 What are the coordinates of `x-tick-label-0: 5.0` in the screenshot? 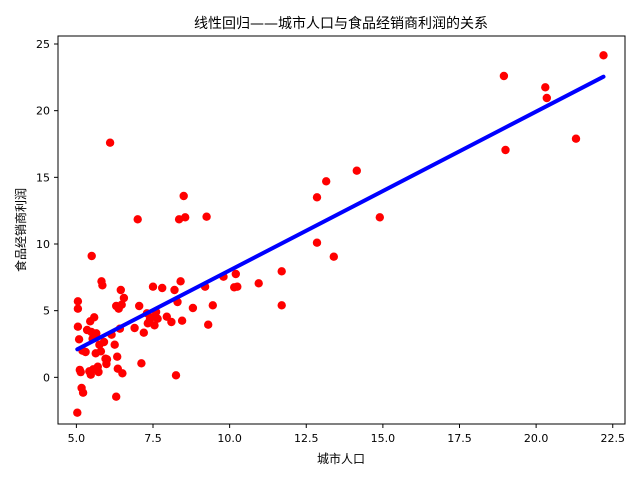 It's located at (77, 438).